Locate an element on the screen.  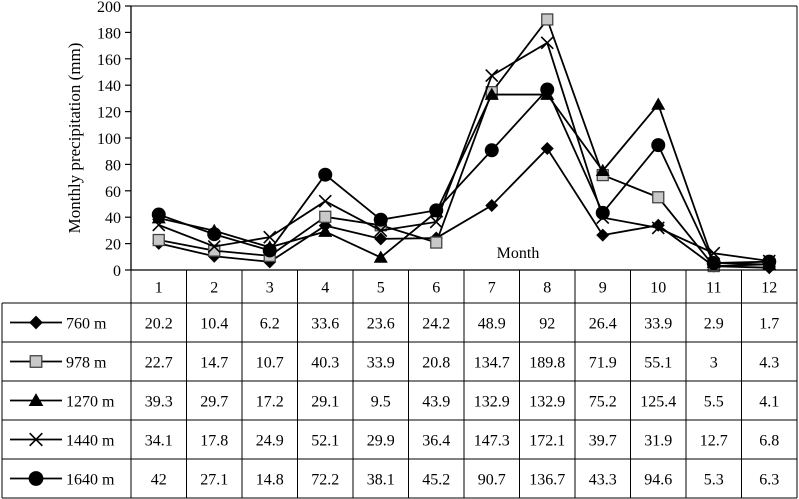
data-label: 10.7 is located at coordinates (270, 363).